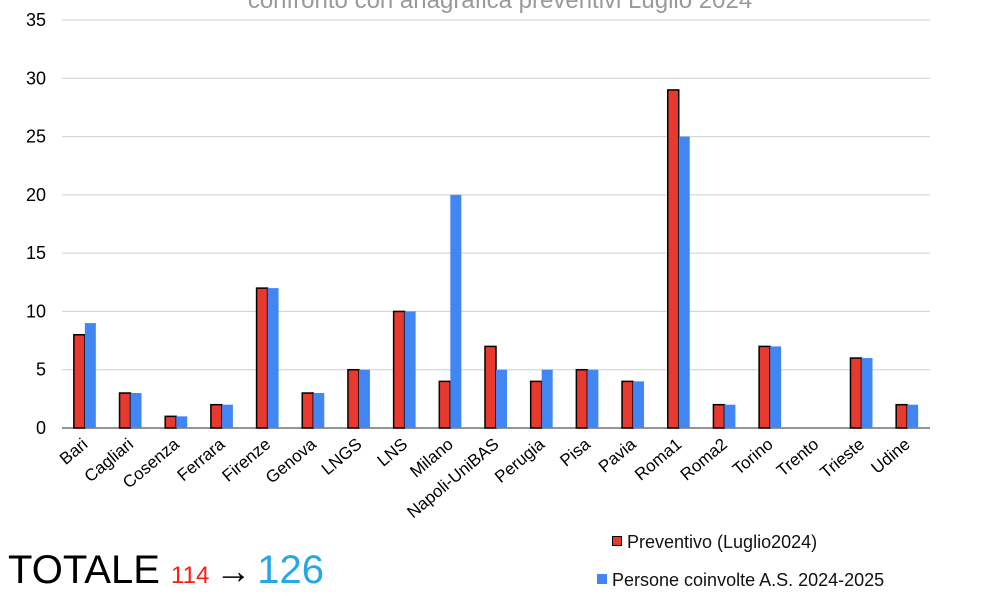  What do you see at coordinates (617, 541) in the screenshot?
I see `legend-swatch-red` at bounding box center [617, 541].